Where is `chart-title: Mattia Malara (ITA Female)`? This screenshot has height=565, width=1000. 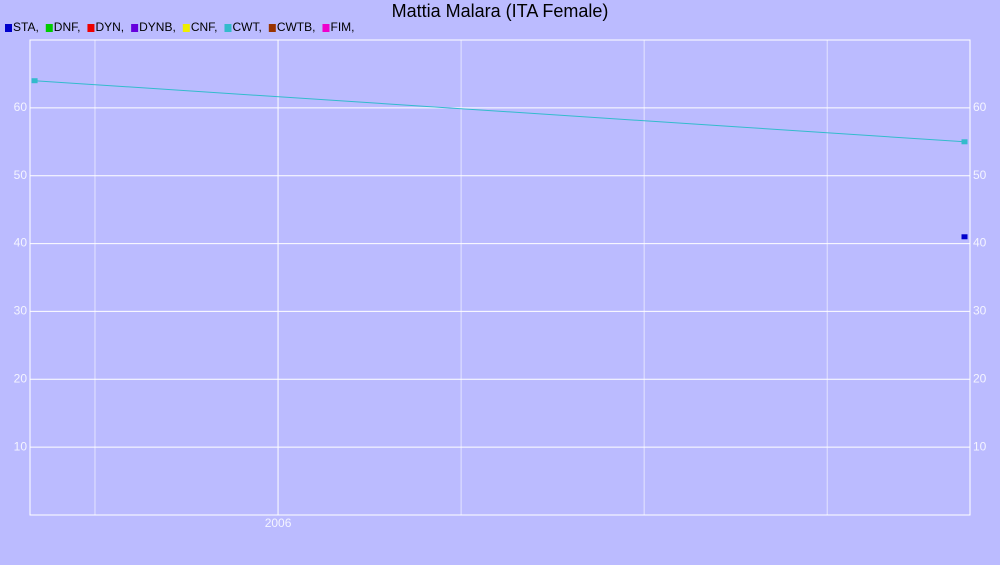
chart-title: Mattia Malara (ITA Female) is located at coordinates (500, 11).